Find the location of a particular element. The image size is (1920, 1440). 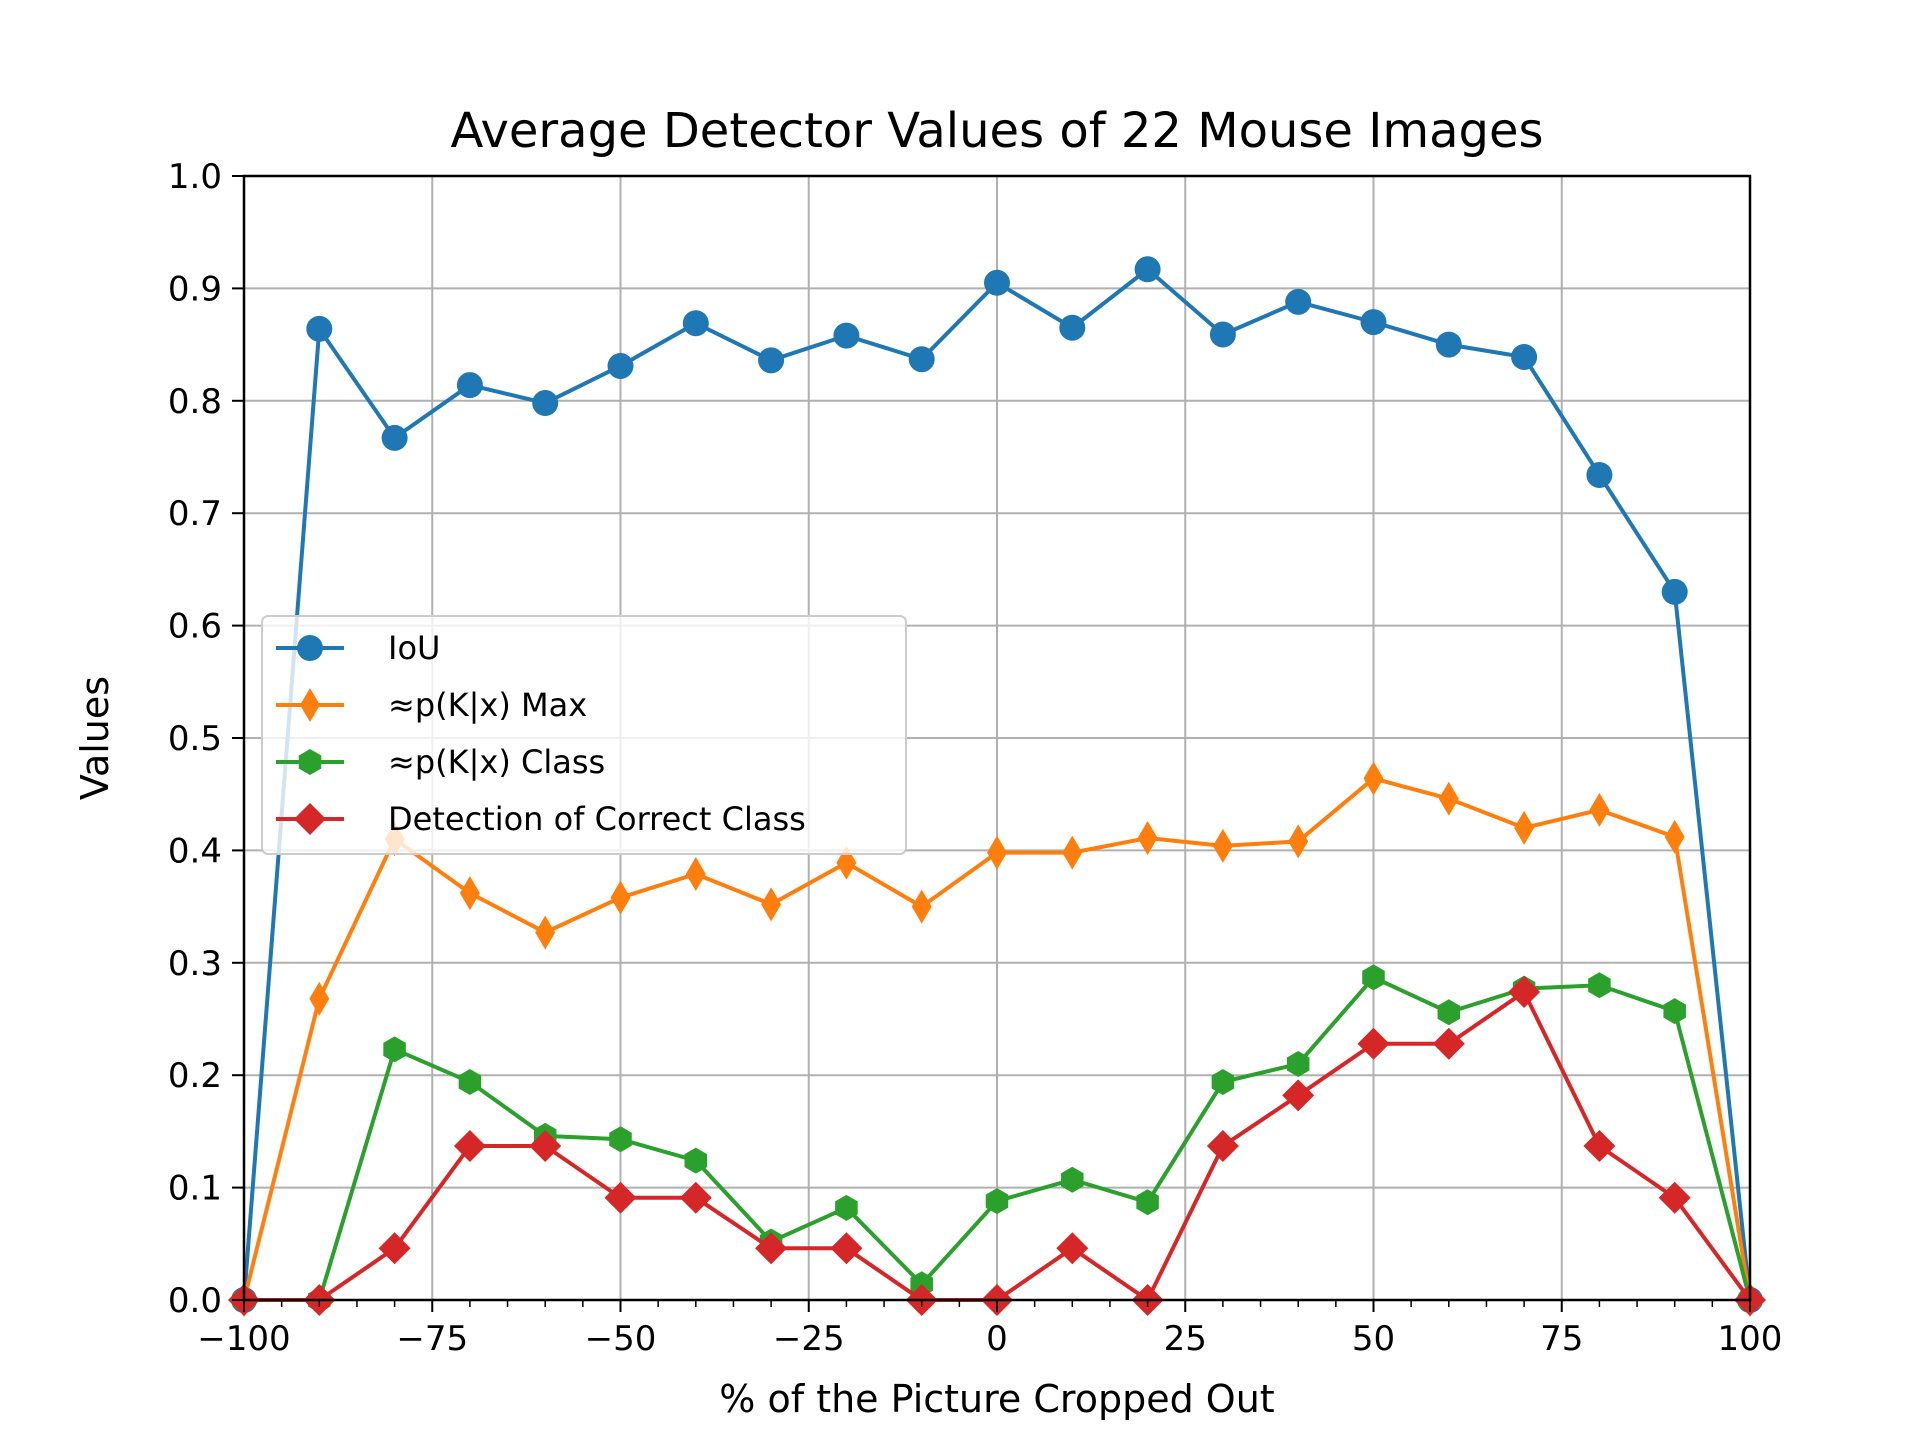

x-tick-label: 100 is located at coordinates (1750, 1339).